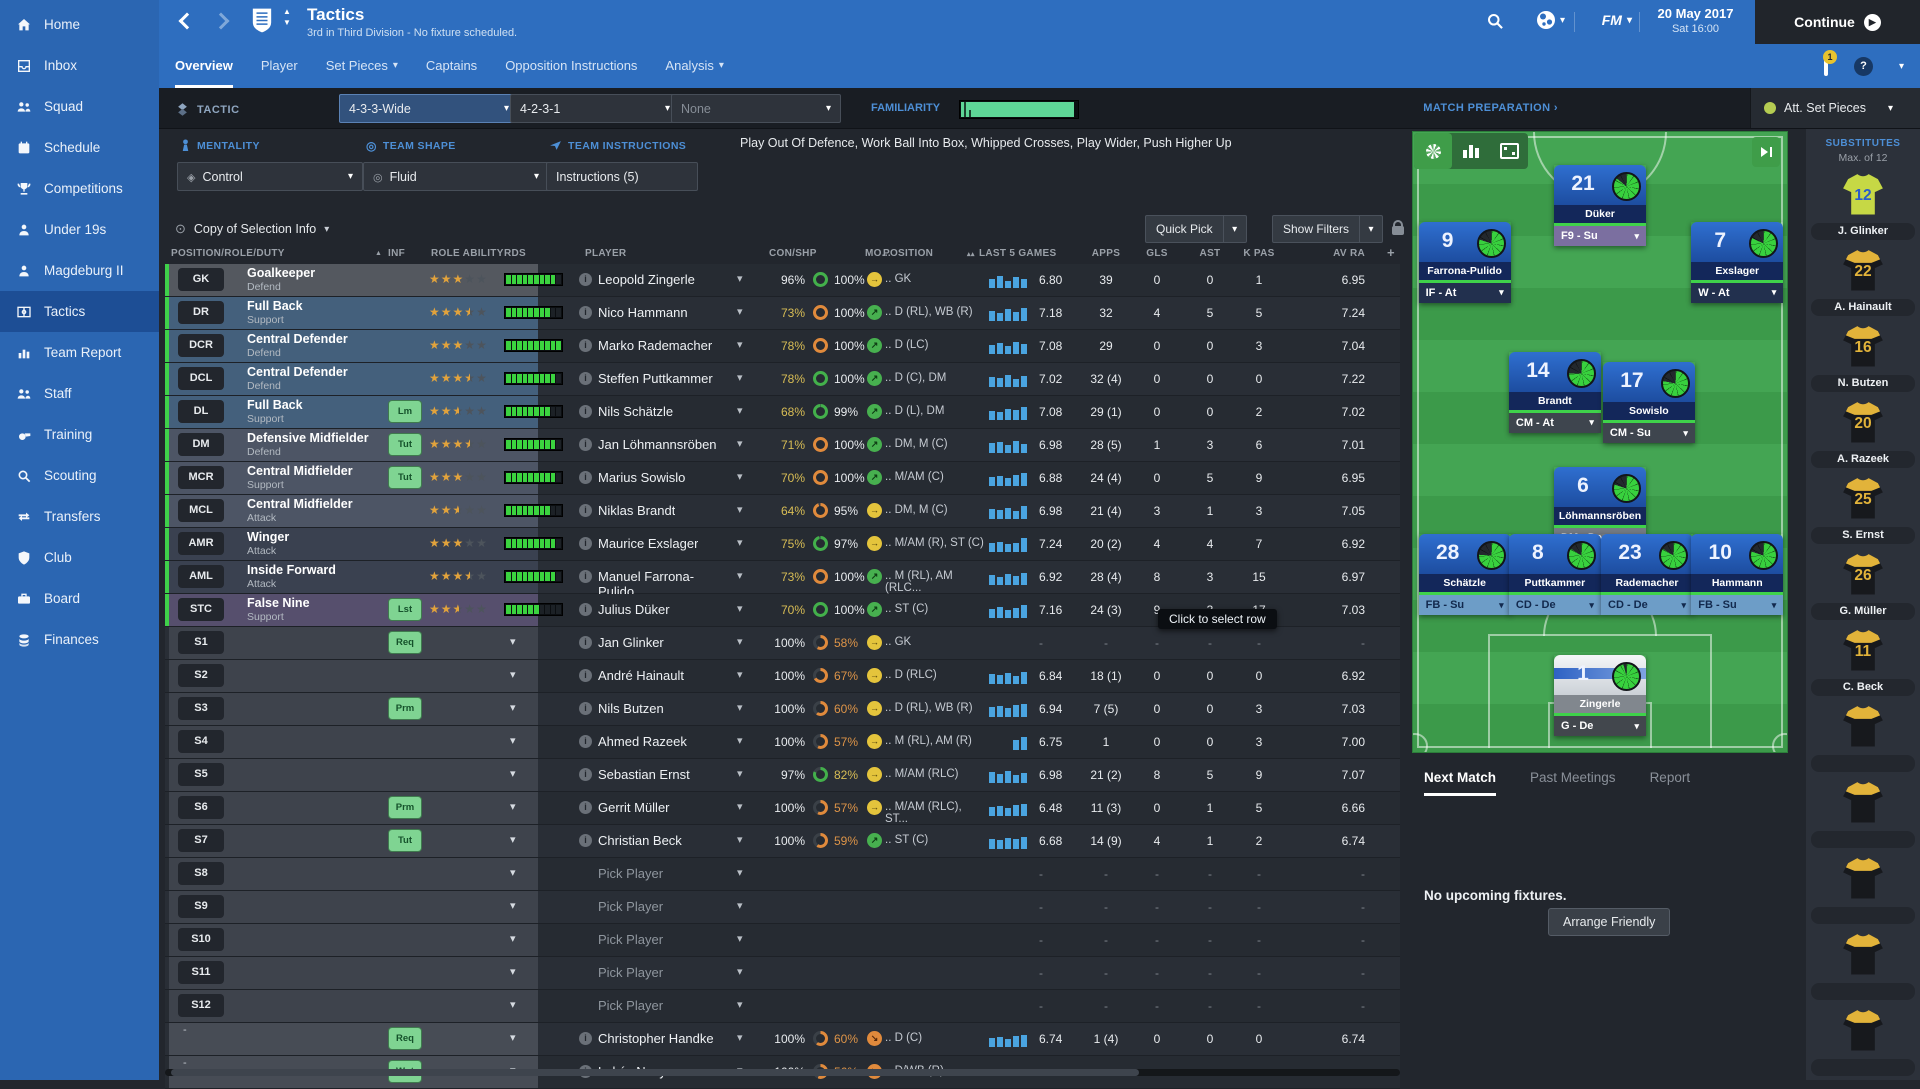 The width and height of the screenshot is (1920, 1089). What do you see at coordinates (1600, 236) in the screenshot?
I see `player-role-select: F9 - Su▾` at bounding box center [1600, 236].